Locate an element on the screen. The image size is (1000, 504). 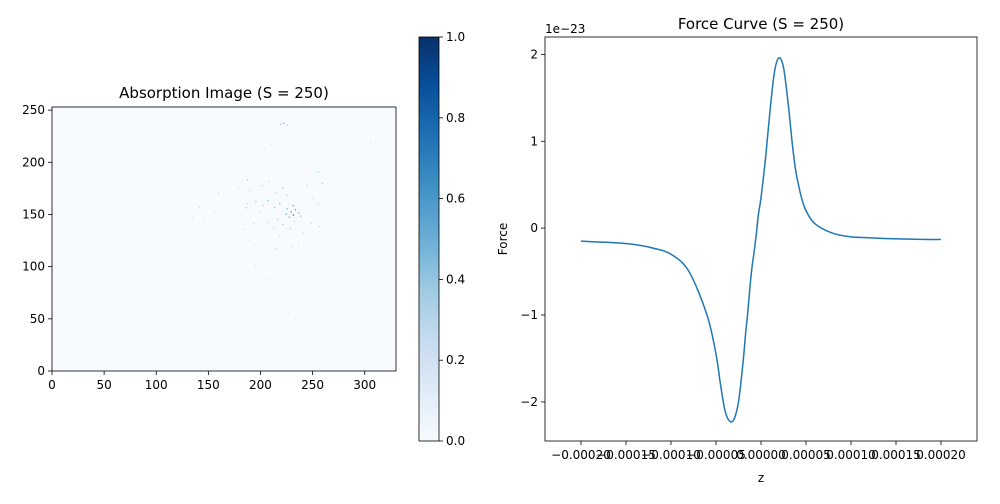
colorbar-tick-label: 0.2 is located at coordinates (455, 360).